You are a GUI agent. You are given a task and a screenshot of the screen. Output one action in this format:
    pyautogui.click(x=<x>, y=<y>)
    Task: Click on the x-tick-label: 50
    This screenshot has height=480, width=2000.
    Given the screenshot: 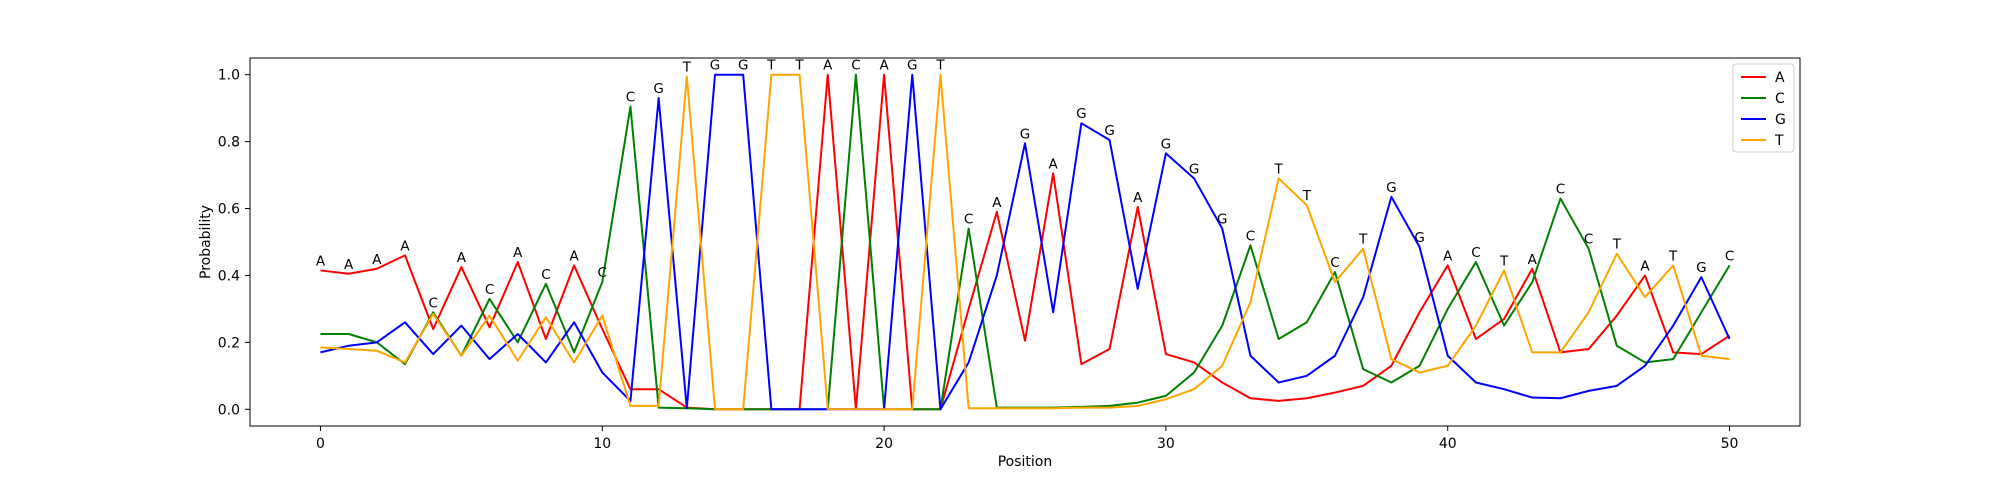 What is the action you would take?
    pyautogui.click(x=1730, y=444)
    